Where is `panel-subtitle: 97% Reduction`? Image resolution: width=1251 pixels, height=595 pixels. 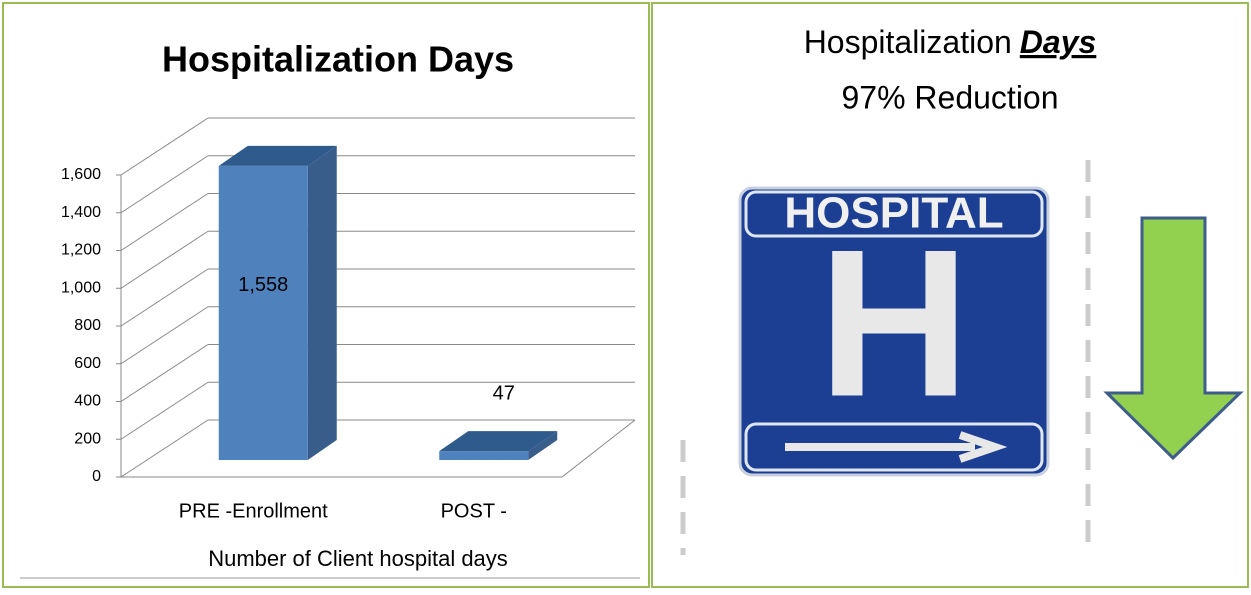
panel-subtitle: 97% Reduction is located at coordinates (949, 97).